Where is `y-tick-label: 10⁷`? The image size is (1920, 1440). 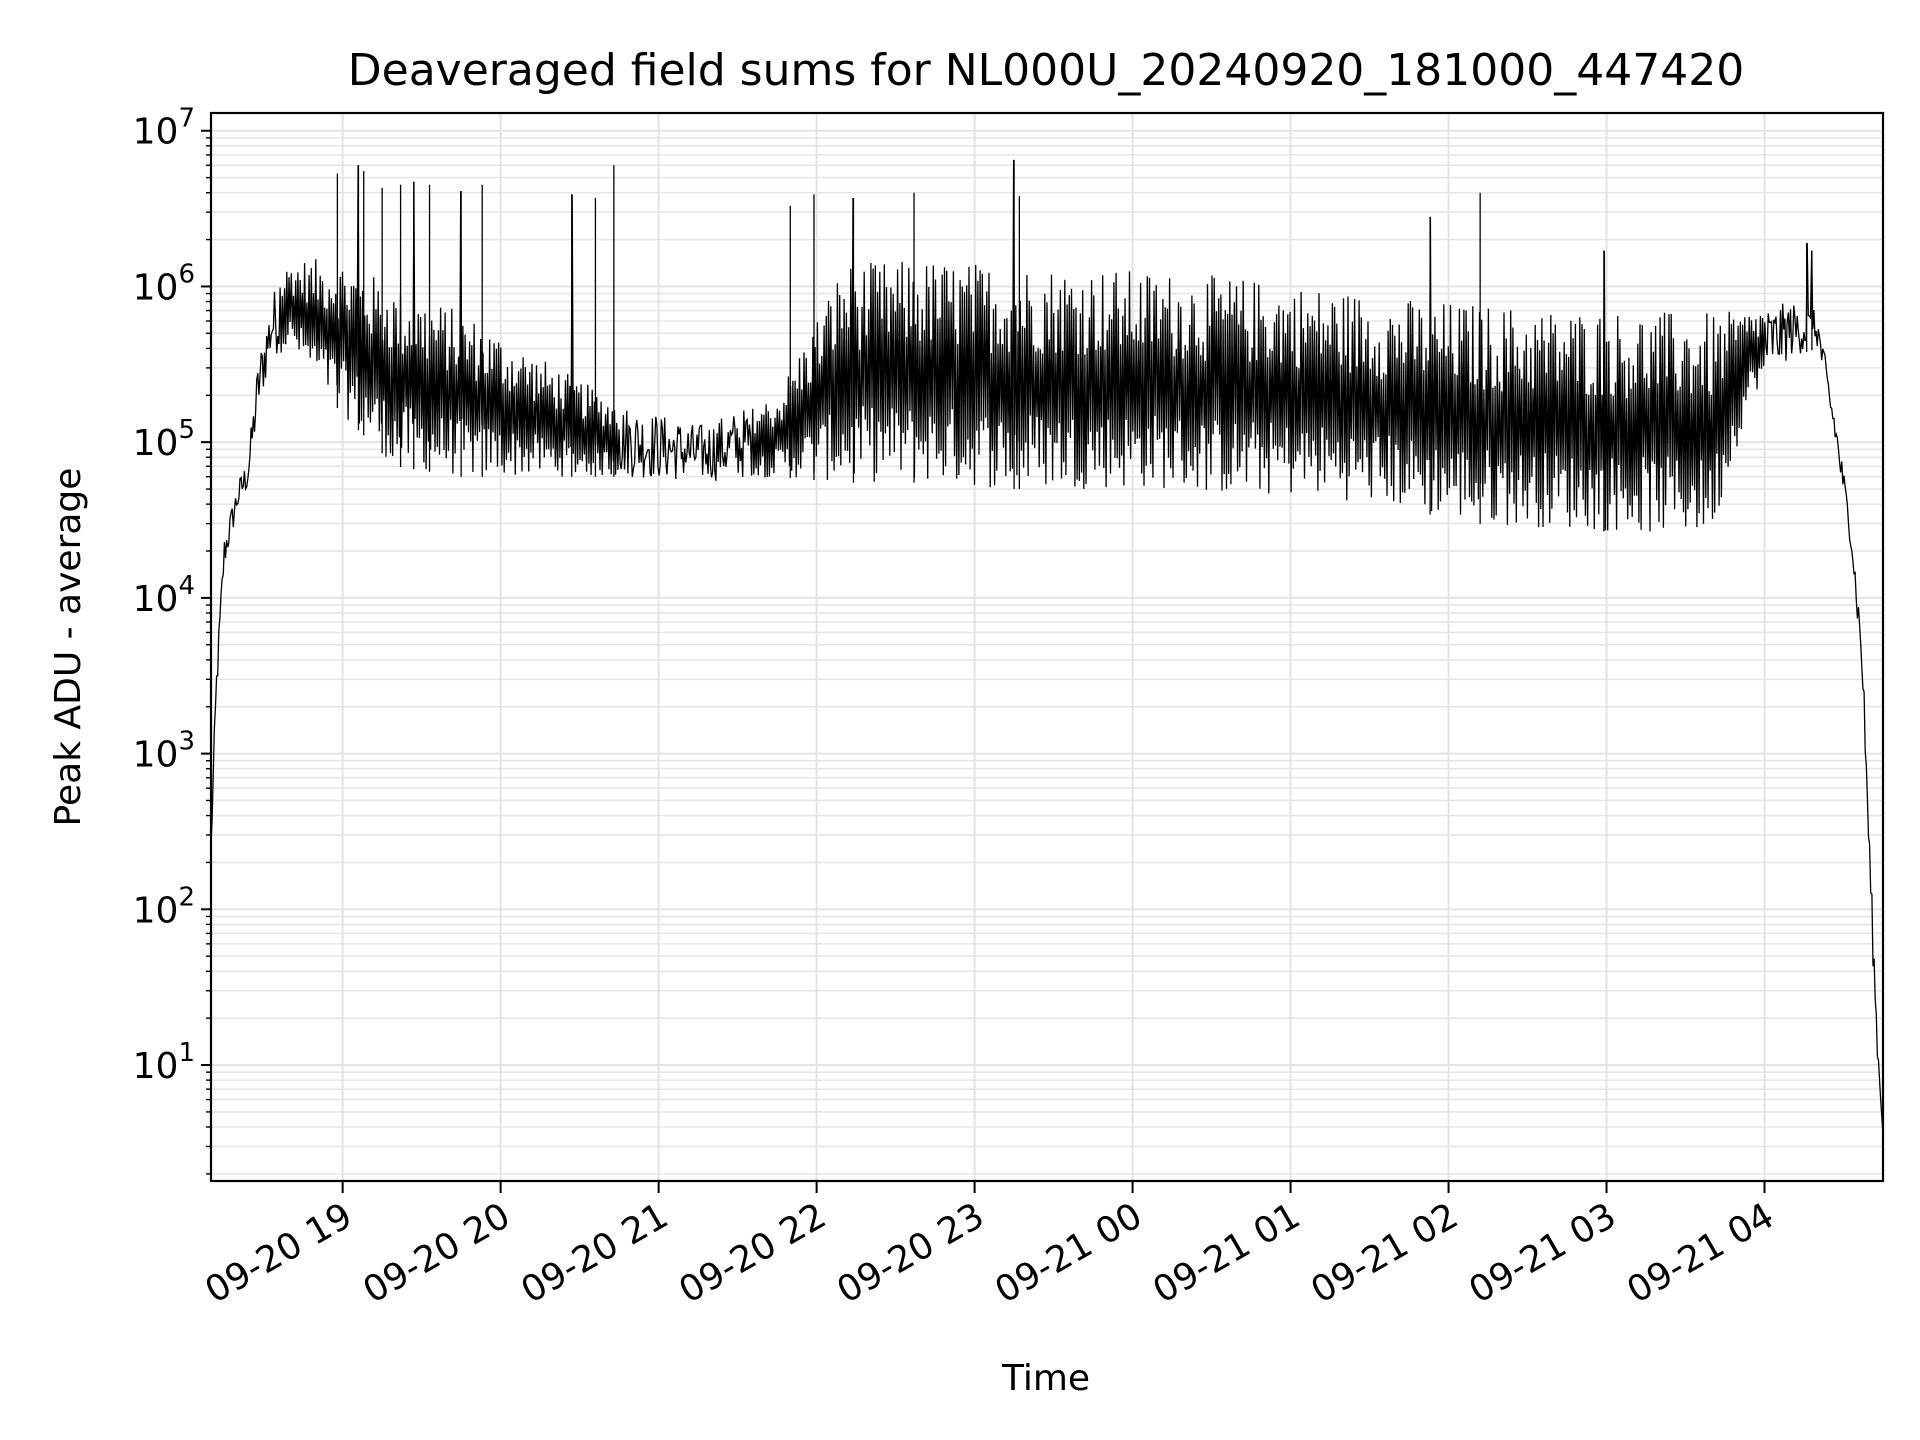
y-tick-label: 10⁷ is located at coordinates (164, 128).